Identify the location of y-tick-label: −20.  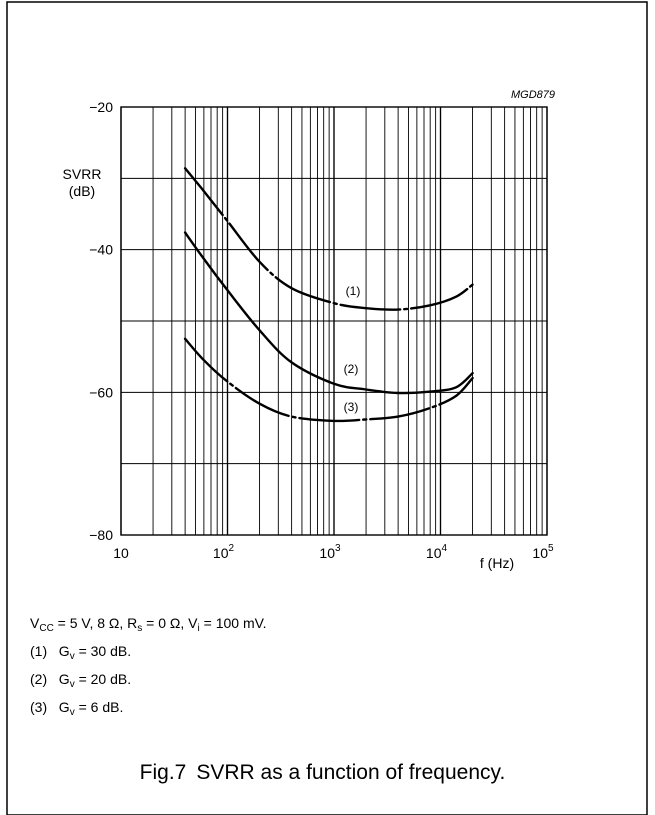
(101, 107).